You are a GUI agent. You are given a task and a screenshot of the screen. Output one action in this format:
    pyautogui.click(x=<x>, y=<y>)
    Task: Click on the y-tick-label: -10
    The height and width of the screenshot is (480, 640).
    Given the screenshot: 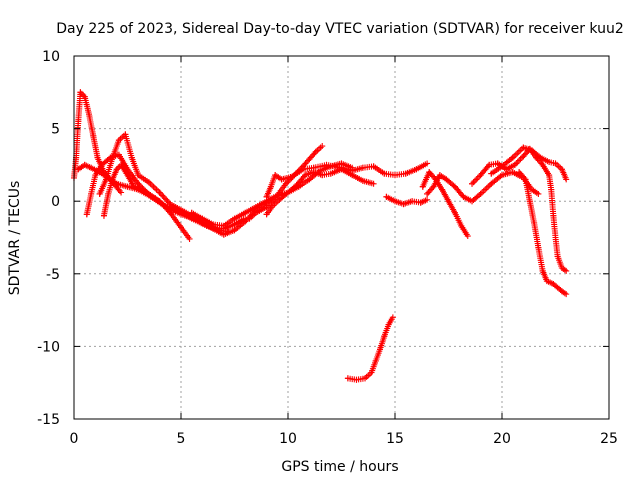 What is the action you would take?
    pyautogui.click(x=48, y=347)
    